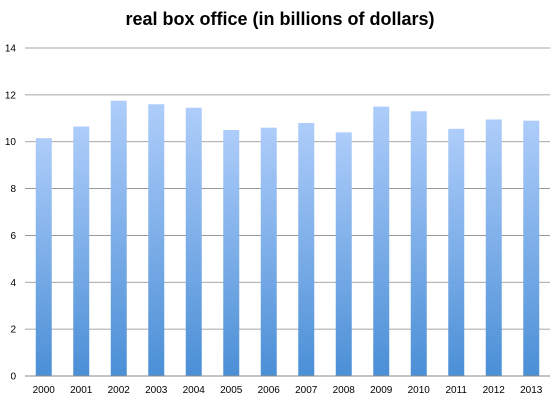  What do you see at coordinates (269, 390) in the screenshot?
I see `x-tick-label: 2006` at bounding box center [269, 390].